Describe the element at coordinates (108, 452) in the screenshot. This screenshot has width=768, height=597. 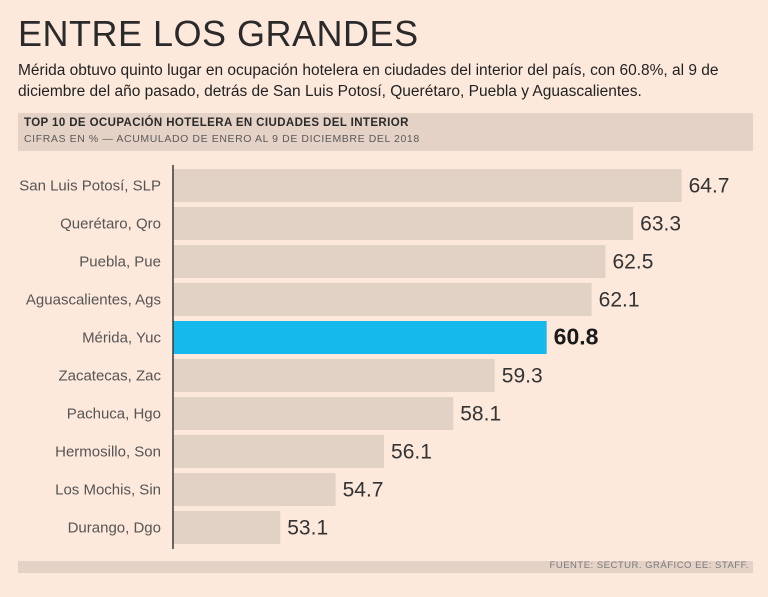
I see `category-label: Hermosillo, Son` at that location.